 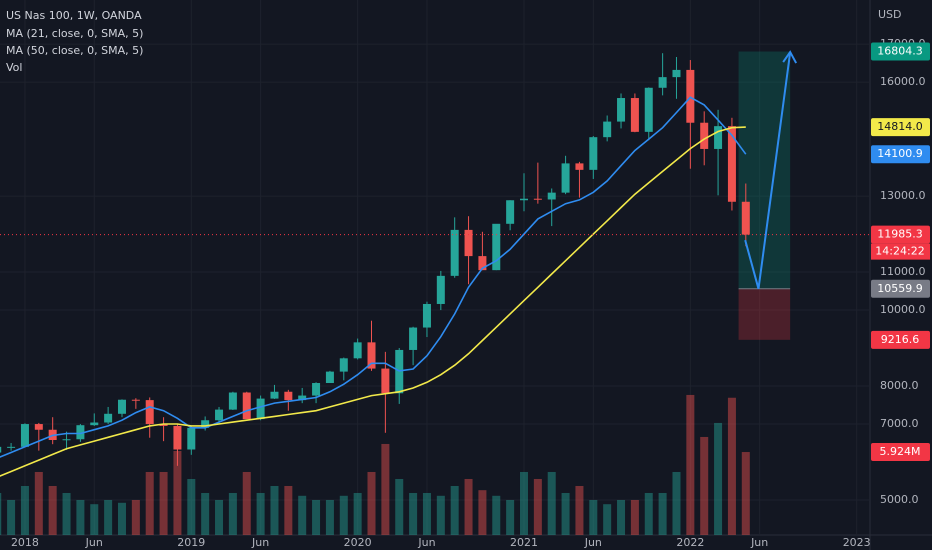 I want to click on countdown: 14:24:22, so click(x=899, y=251).